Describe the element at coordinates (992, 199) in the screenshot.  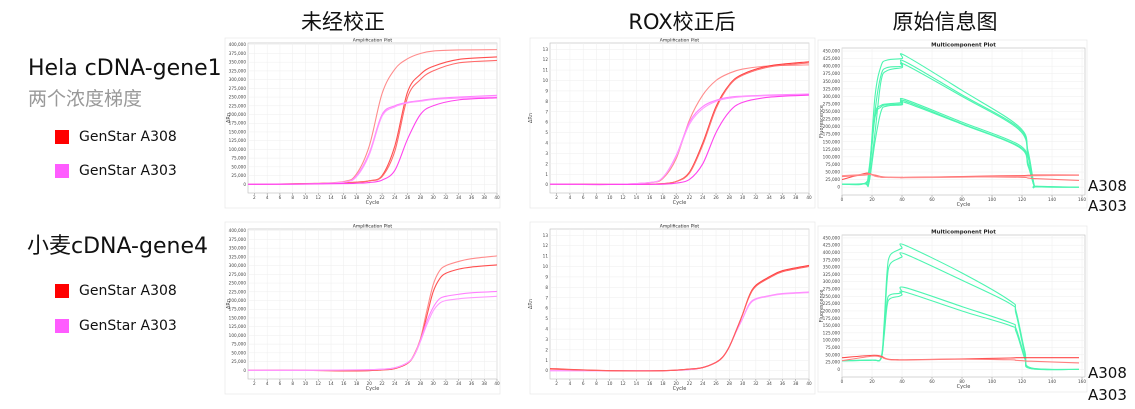
I see `x-tick-label: 100` at that location.